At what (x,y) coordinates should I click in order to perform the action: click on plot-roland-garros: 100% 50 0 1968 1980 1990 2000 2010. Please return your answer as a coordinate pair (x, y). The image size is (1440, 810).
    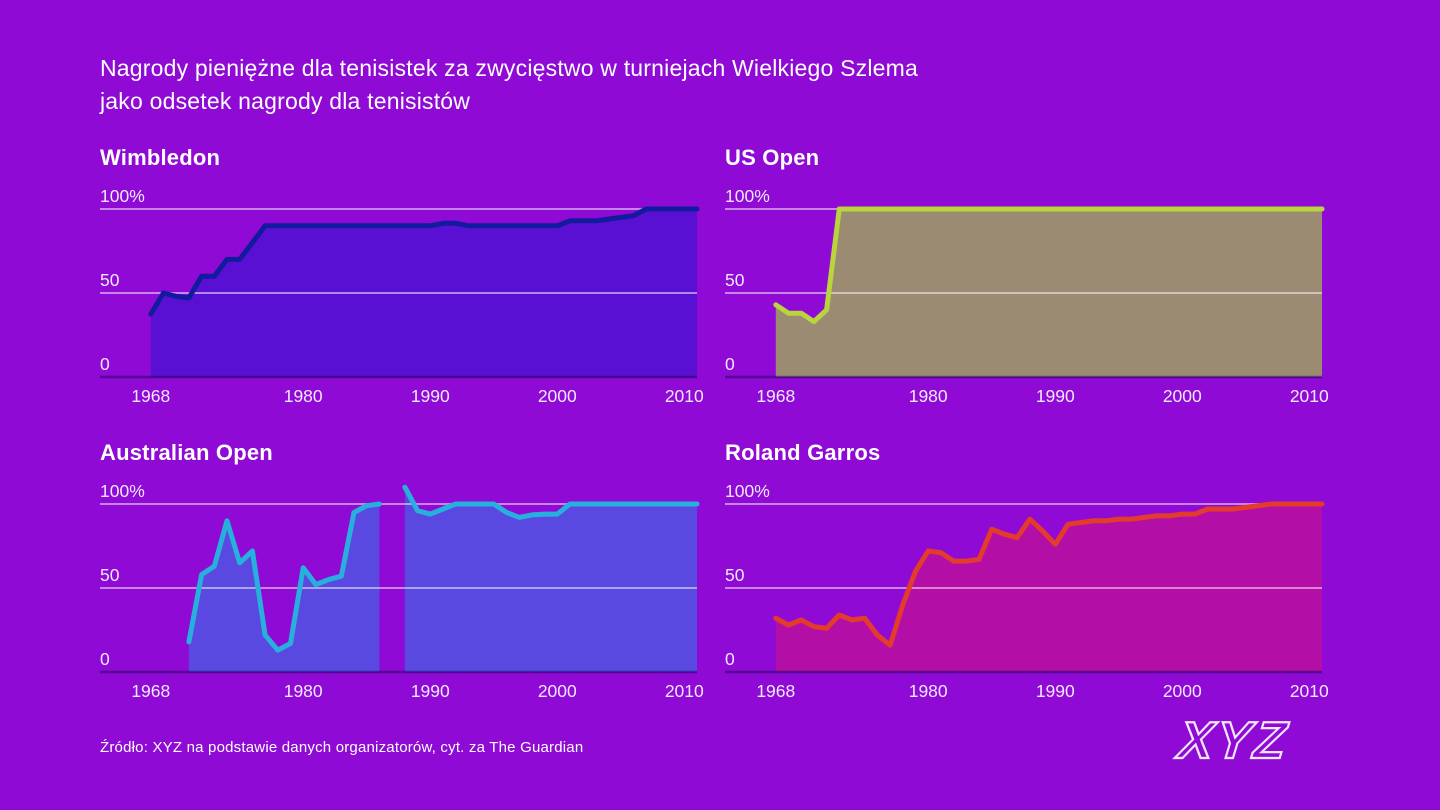
    Looking at the image, I should click on (1027, 591).